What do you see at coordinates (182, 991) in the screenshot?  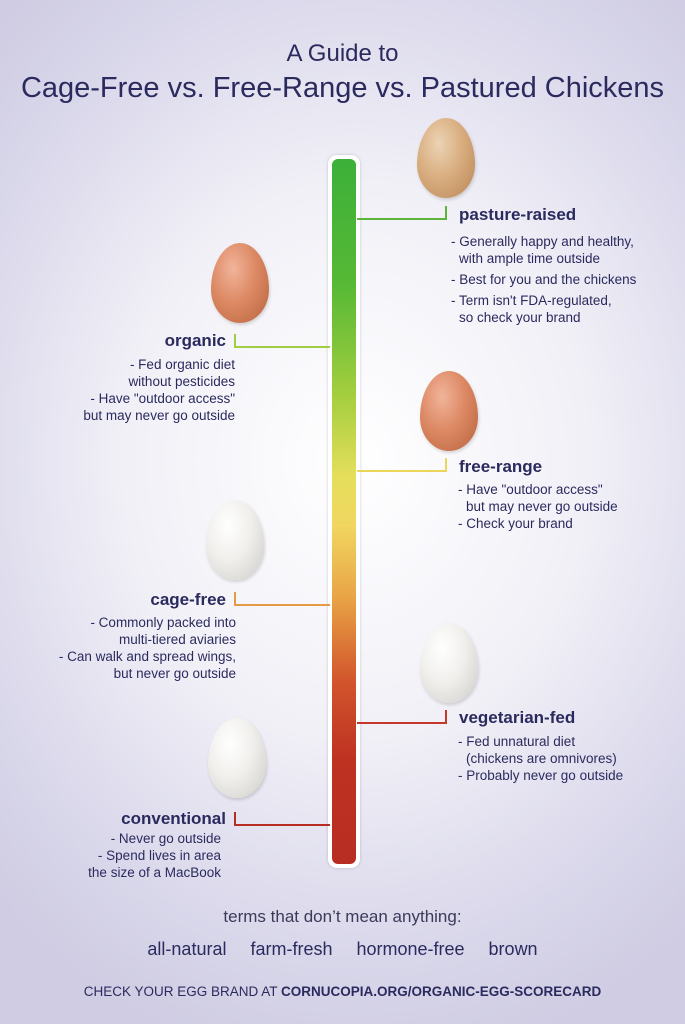 I see `footer-prefix: CHECK YOUR EGG BRAND AT` at bounding box center [182, 991].